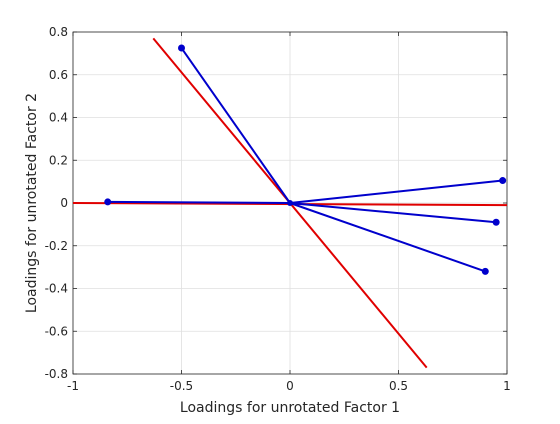 This screenshot has width=560, height=424. I want to click on y-tick-label: 0.6, so click(58, 75).